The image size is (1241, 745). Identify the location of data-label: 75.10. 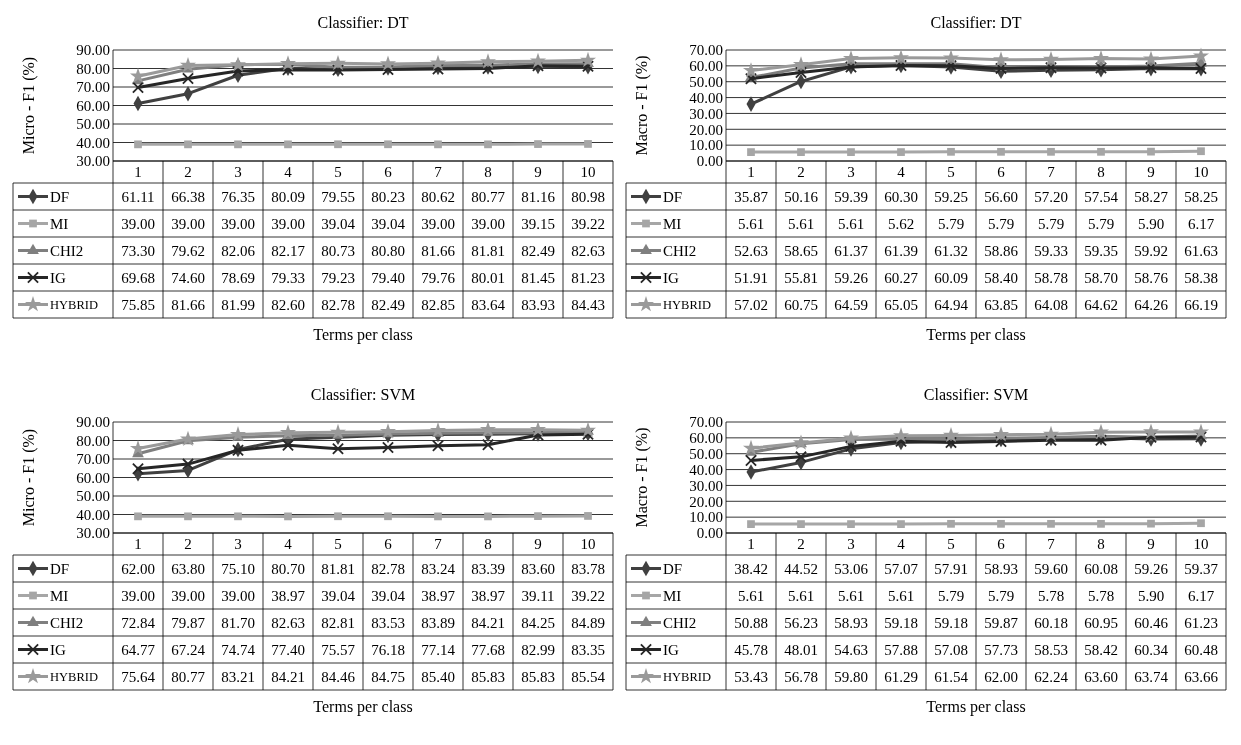
(238, 568).